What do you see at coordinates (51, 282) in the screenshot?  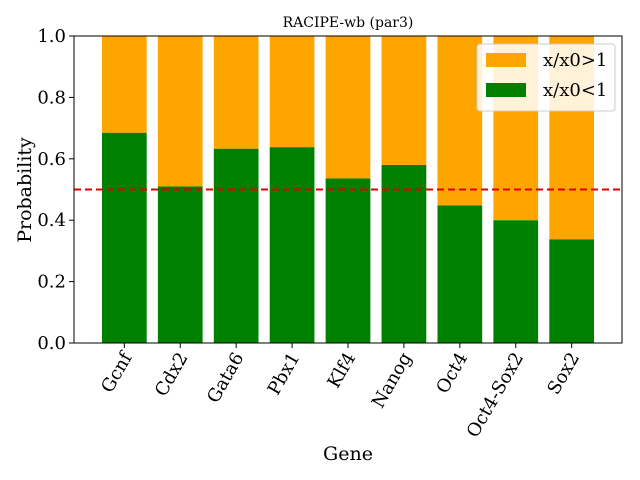 I see `y-tick-label: 0.2` at bounding box center [51, 282].